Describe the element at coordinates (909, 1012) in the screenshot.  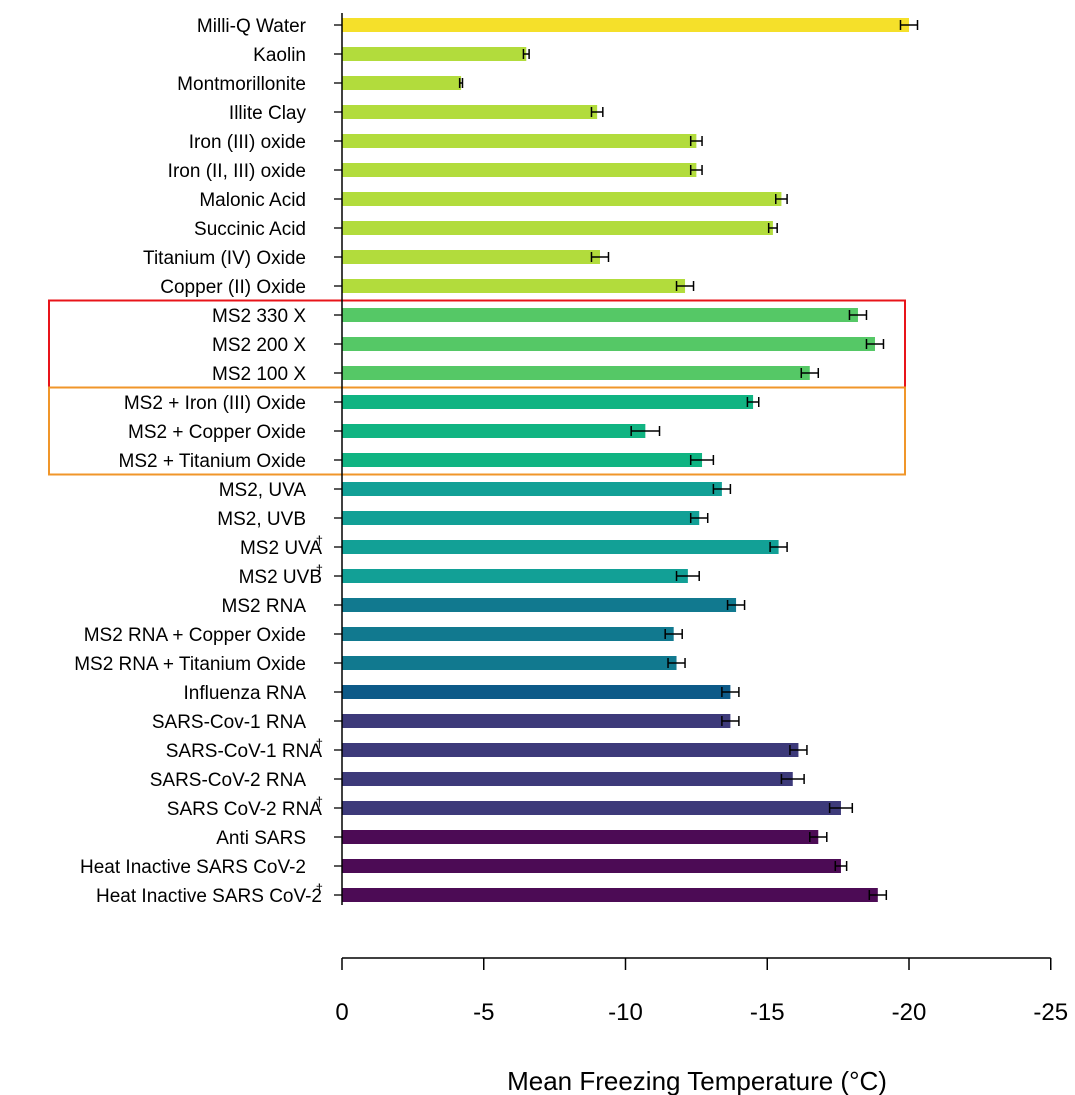
I see `x-tick-label: -20` at that location.